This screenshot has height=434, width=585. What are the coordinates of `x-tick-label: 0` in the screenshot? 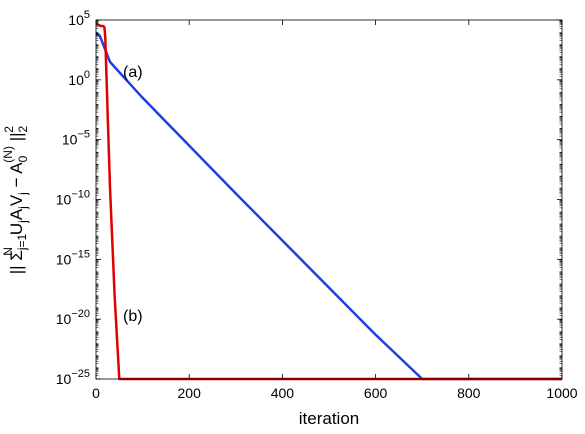 It's located at (96, 393).